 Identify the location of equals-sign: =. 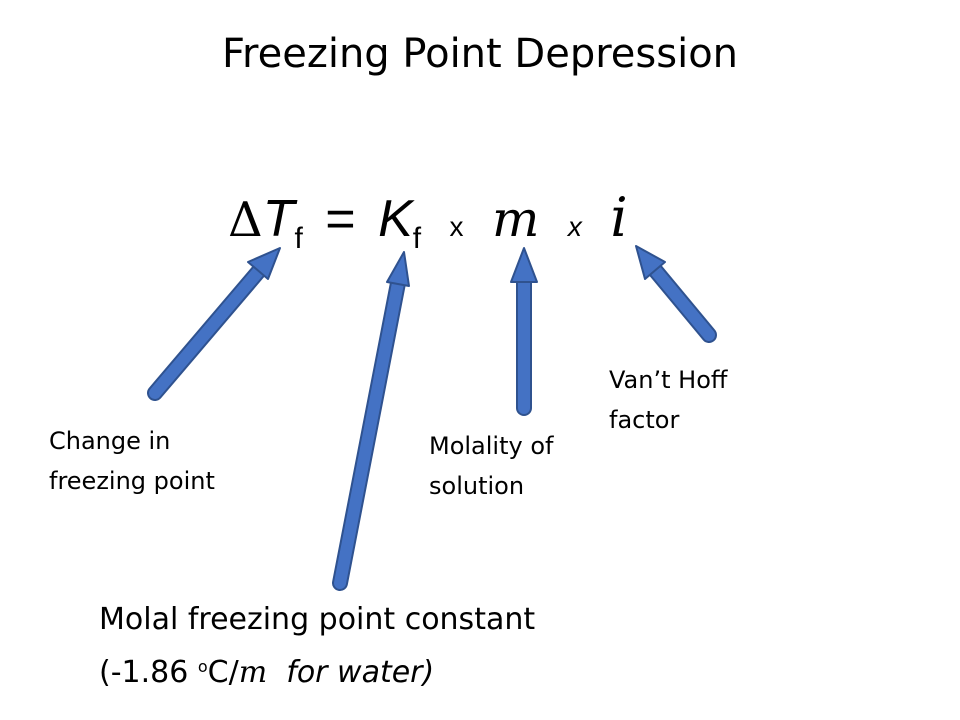
(340, 219).